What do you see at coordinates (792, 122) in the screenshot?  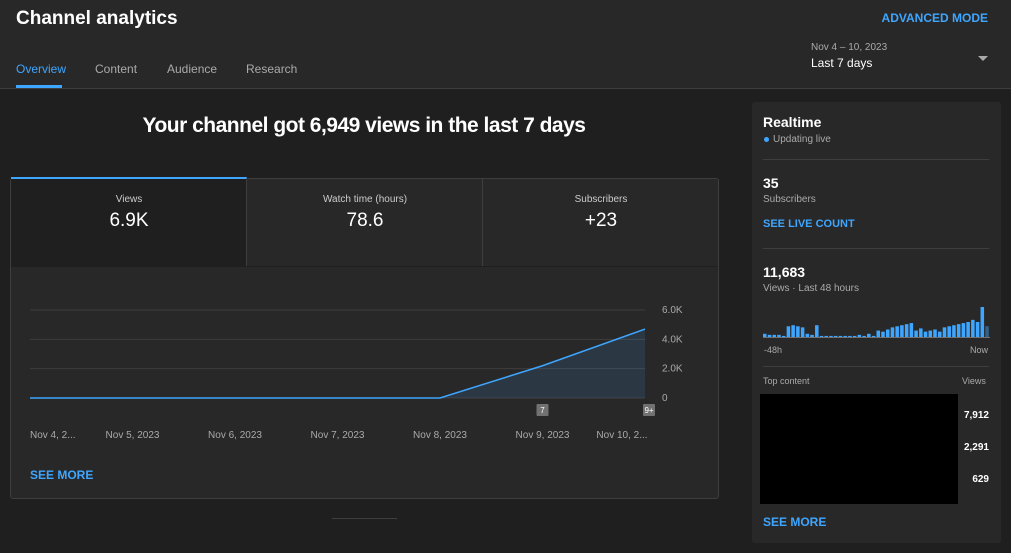 I see `realtime-title: Realtime` at bounding box center [792, 122].